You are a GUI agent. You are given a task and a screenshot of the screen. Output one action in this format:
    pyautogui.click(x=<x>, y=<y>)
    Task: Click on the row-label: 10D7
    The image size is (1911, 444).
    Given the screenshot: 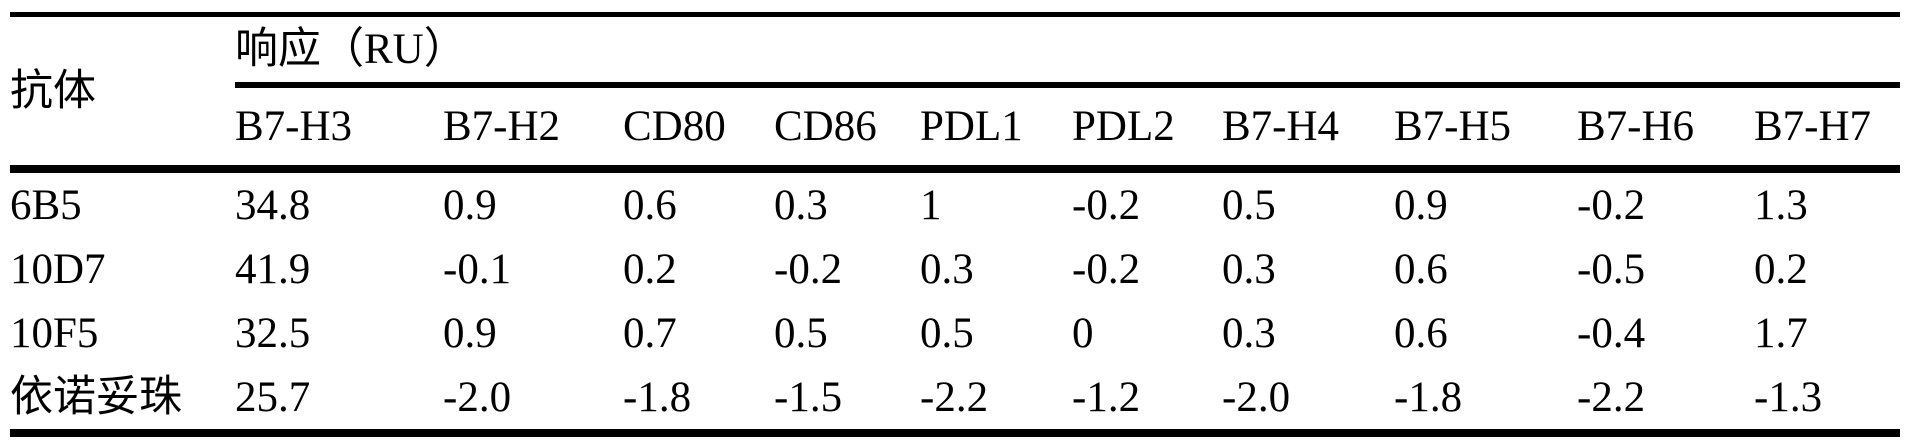 What is the action you would take?
    pyautogui.click(x=58, y=269)
    